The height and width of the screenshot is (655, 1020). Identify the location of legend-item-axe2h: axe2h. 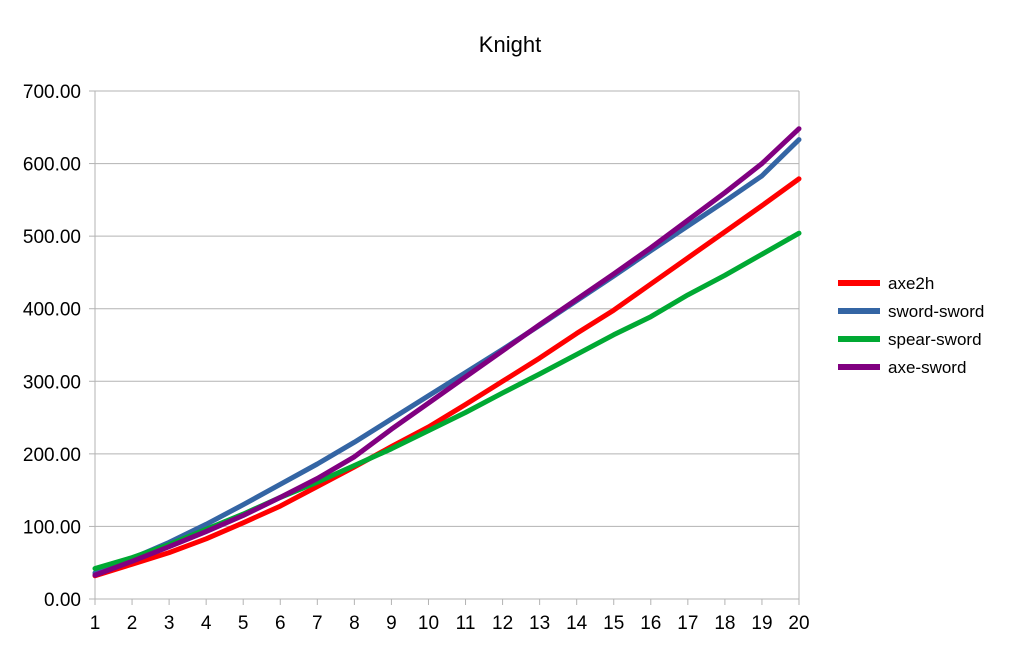
(886, 283).